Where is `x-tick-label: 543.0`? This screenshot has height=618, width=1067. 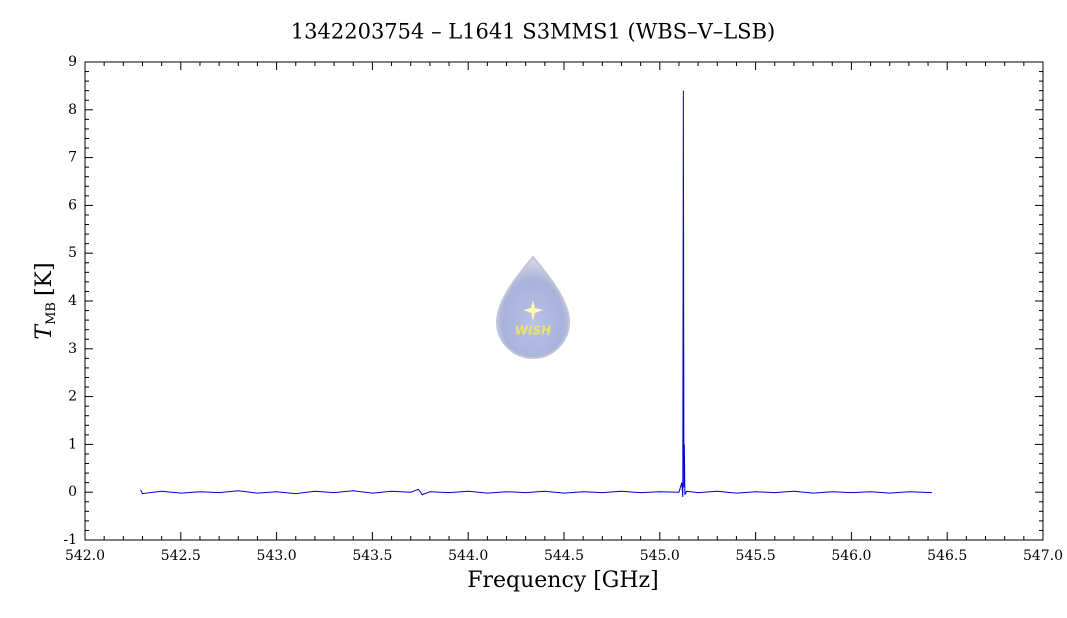
x-tick-label: 543.0 is located at coordinates (277, 556).